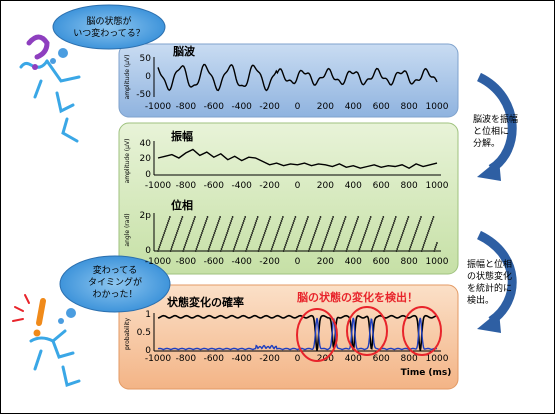 The width and height of the screenshot is (555, 414). I want to click on detect-highlight: 脳の状態の変化を検出！, so click(357, 297).